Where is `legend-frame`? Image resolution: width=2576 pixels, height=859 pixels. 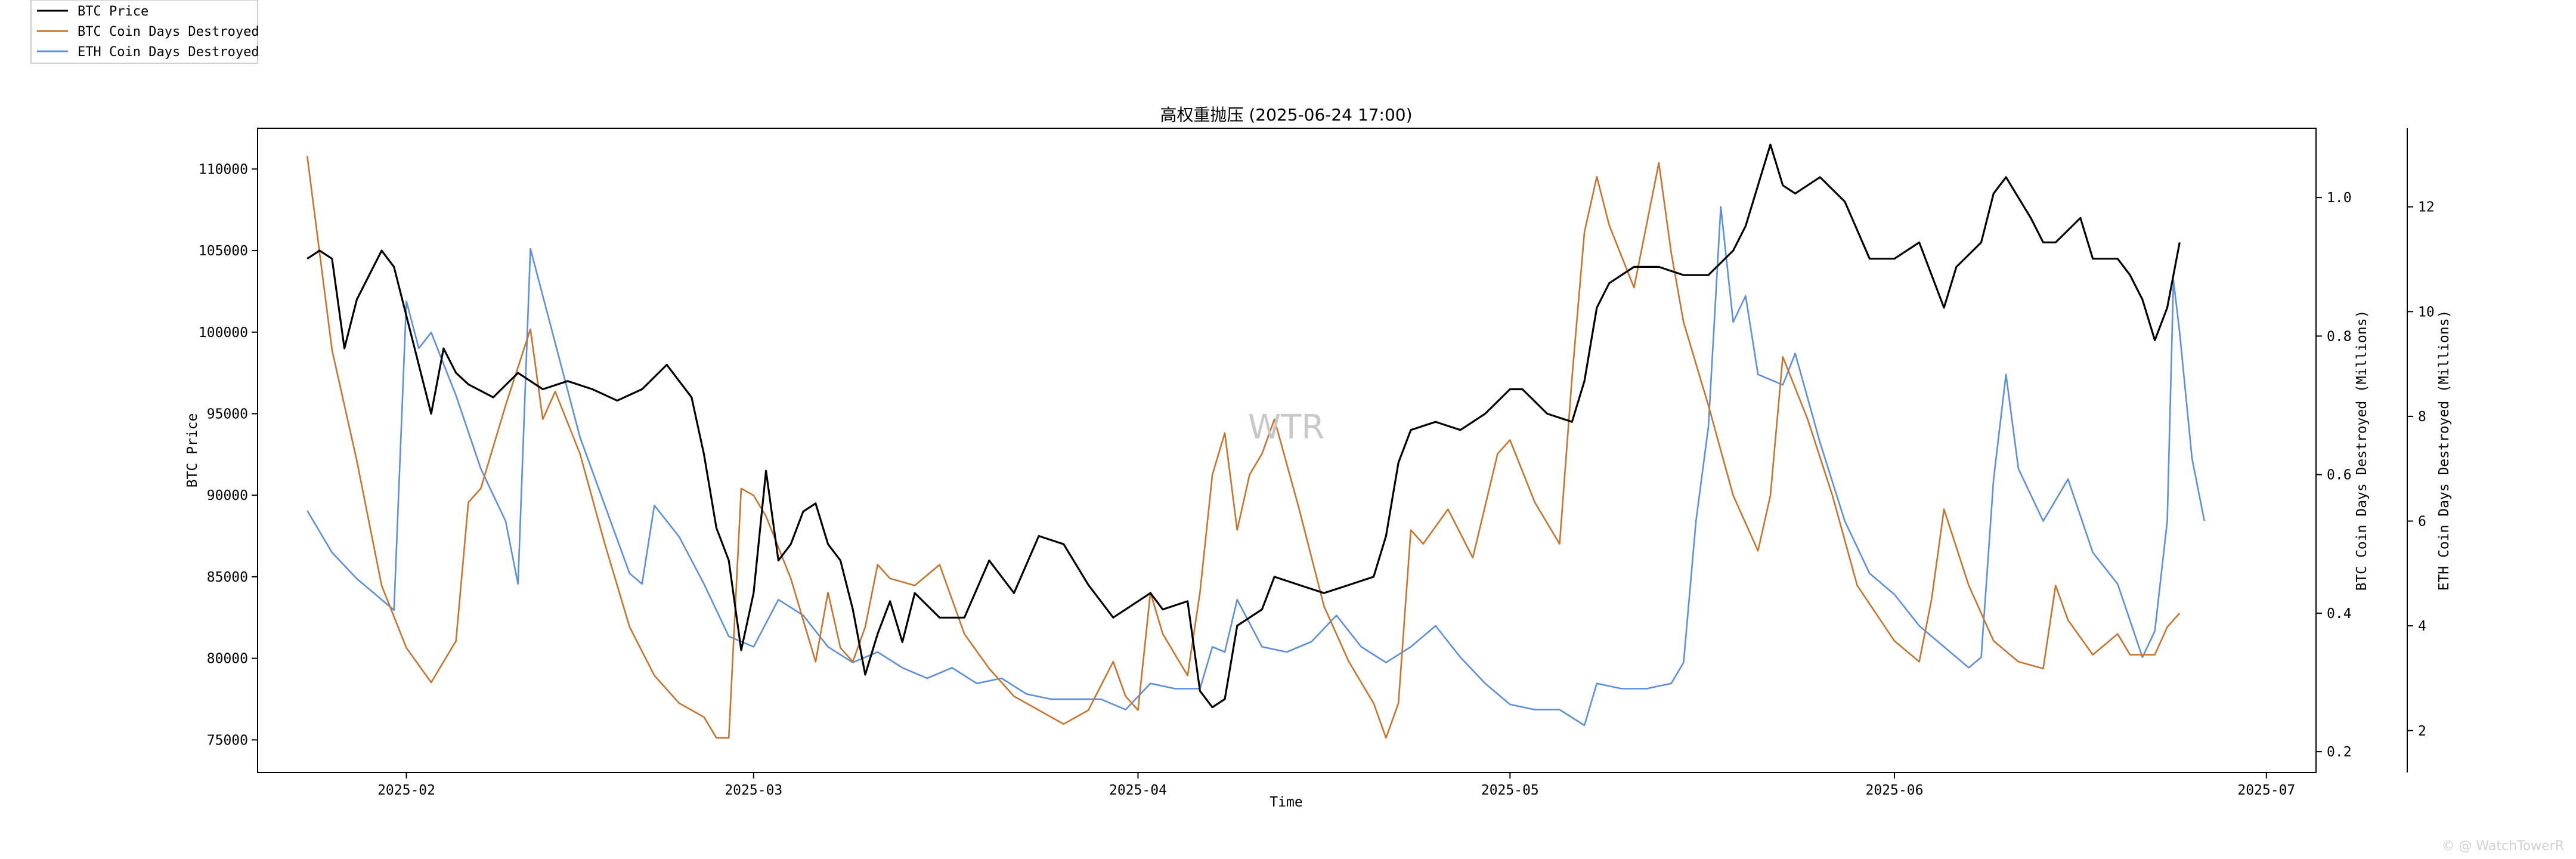 legend-frame is located at coordinates (144, 32).